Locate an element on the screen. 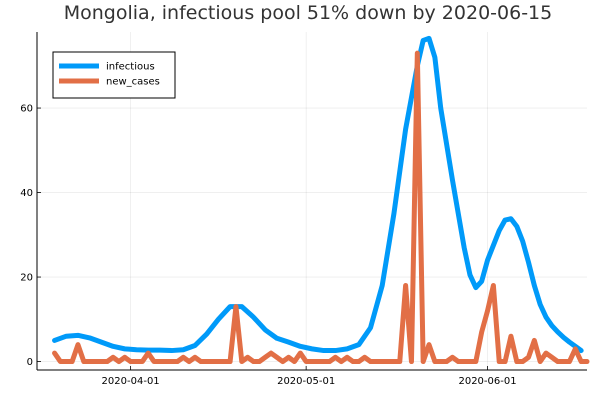  legend-label-new_cases: new_cases is located at coordinates (133, 82).